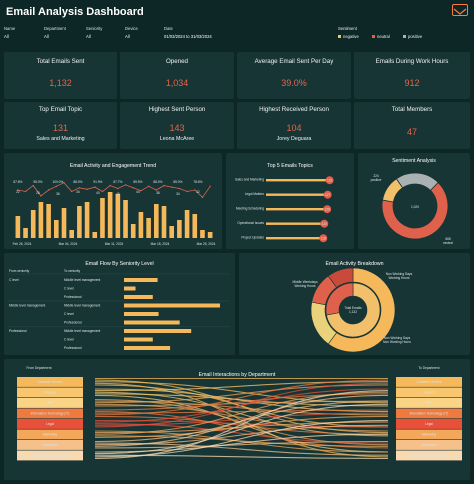  I want to click on seniority-bar, so click(138, 297).